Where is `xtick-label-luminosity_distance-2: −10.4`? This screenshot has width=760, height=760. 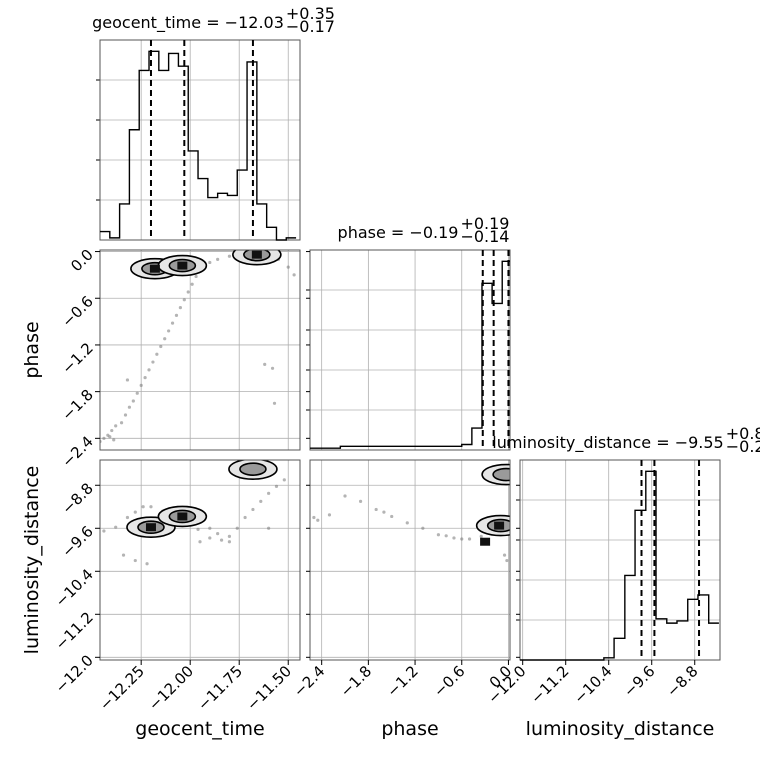 xtick-label-luminosity_distance-2: −10.4 is located at coordinates (592, 684).